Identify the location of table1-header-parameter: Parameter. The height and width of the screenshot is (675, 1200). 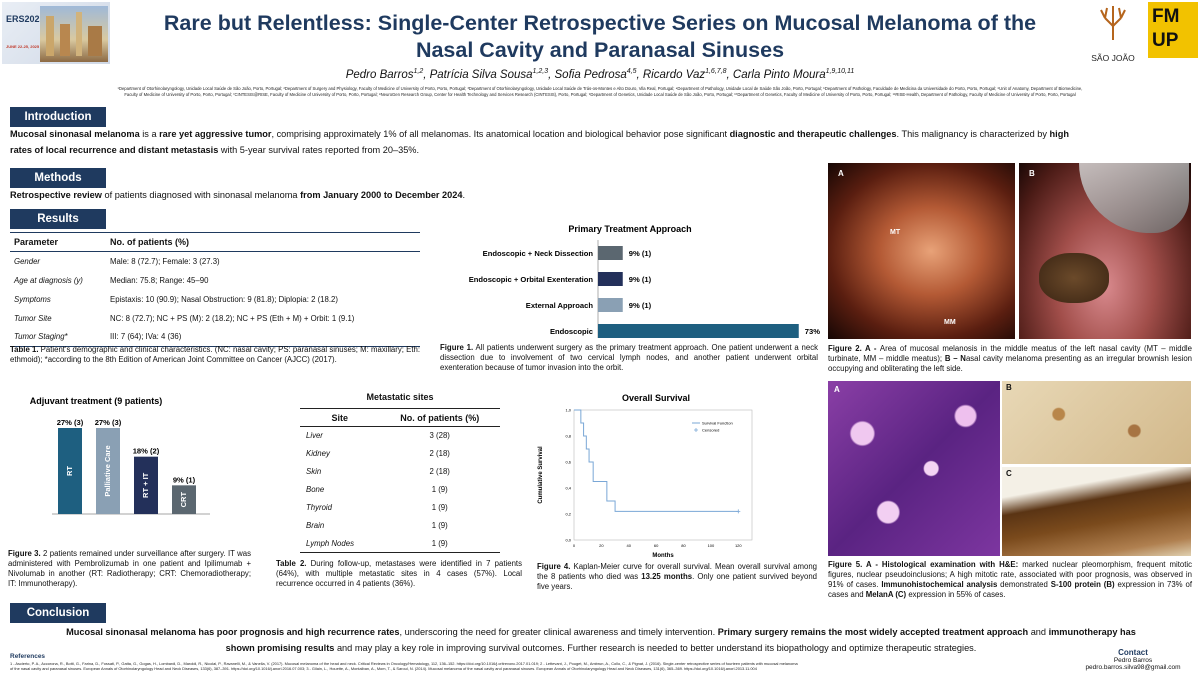
(58, 242).